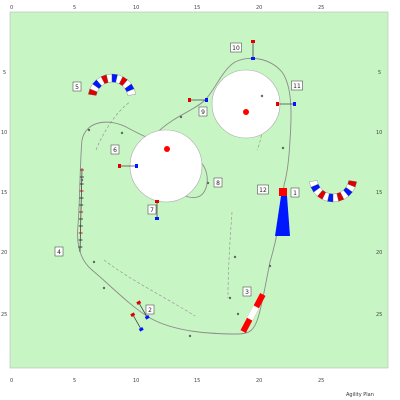  Describe the element at coordinates (283, 192) in the screenshot. I see `chute-entry` at that location.